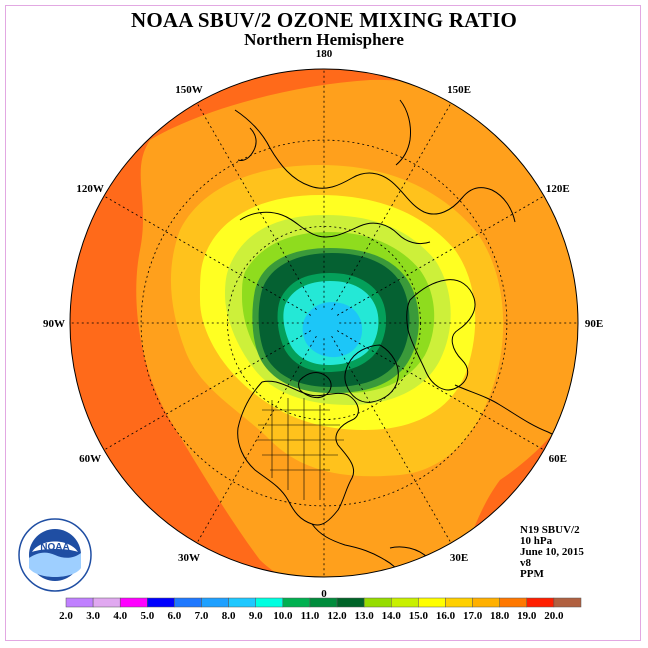  I want to click on color-bar-tick-label: 18.0, so click(500, 616).